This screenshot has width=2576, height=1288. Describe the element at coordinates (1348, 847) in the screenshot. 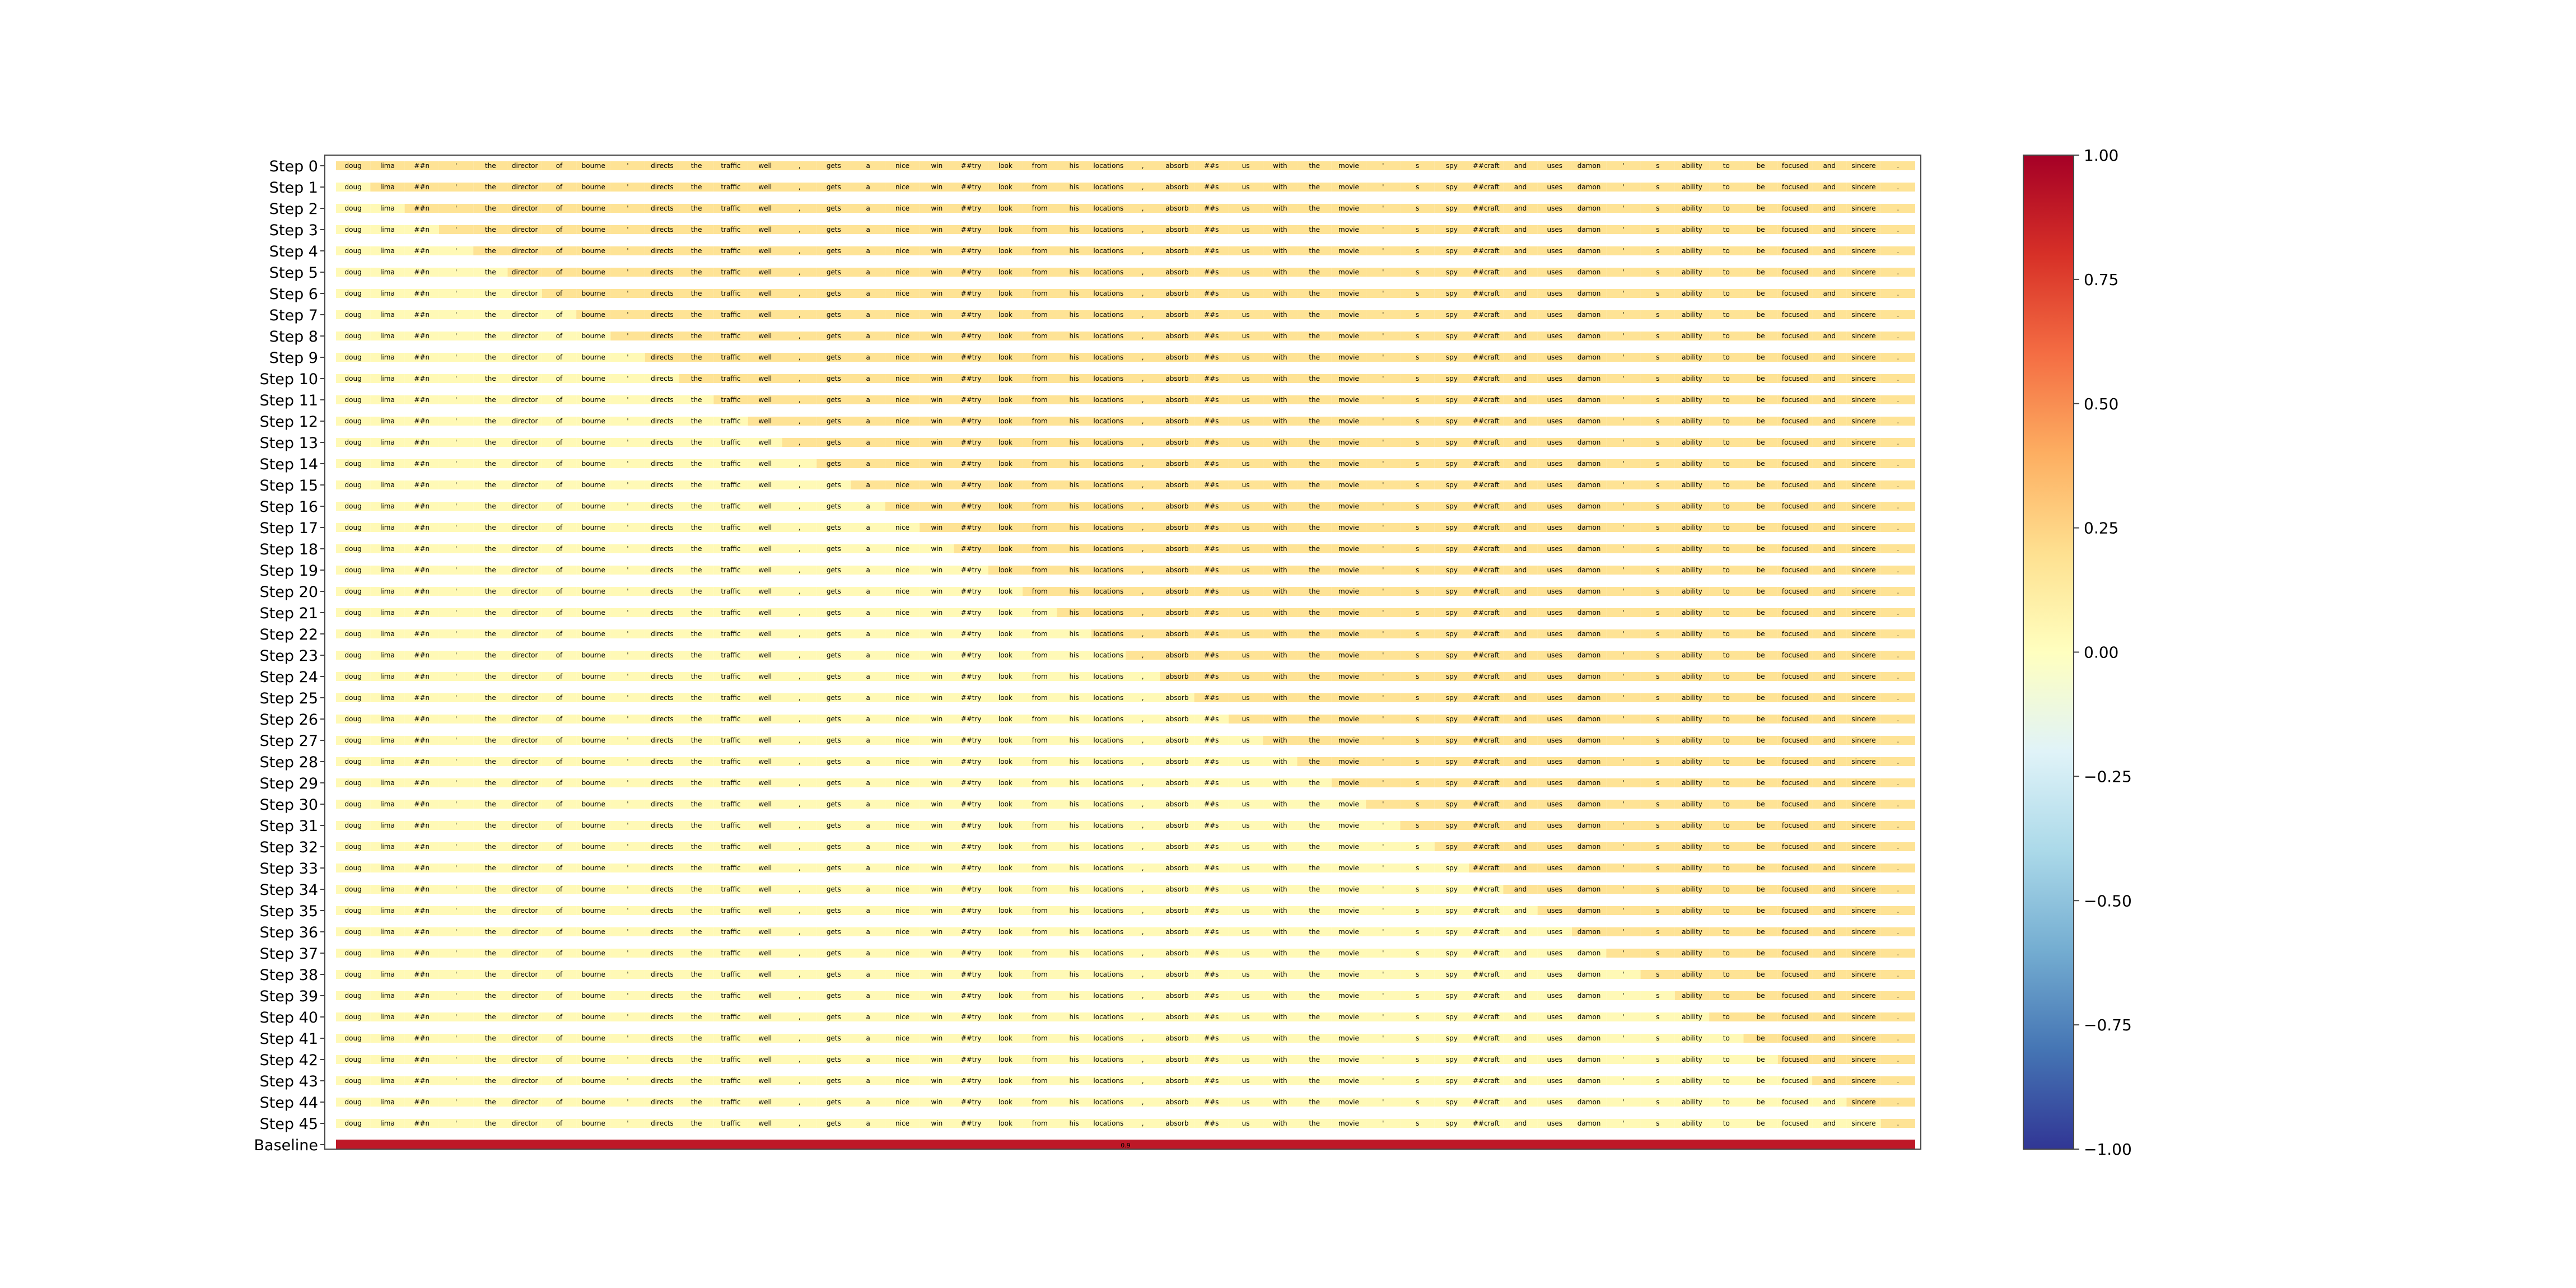

I see `token-label: movie` at that location.